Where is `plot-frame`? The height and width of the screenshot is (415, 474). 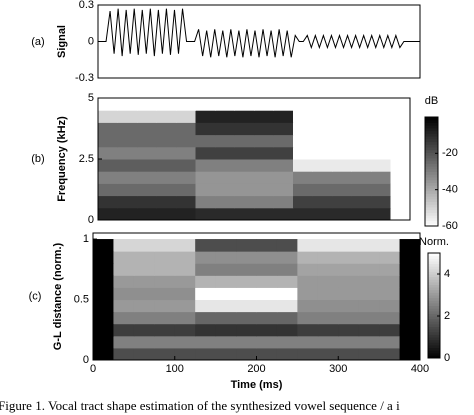
plot-frame is located at coordinates (259, 41).